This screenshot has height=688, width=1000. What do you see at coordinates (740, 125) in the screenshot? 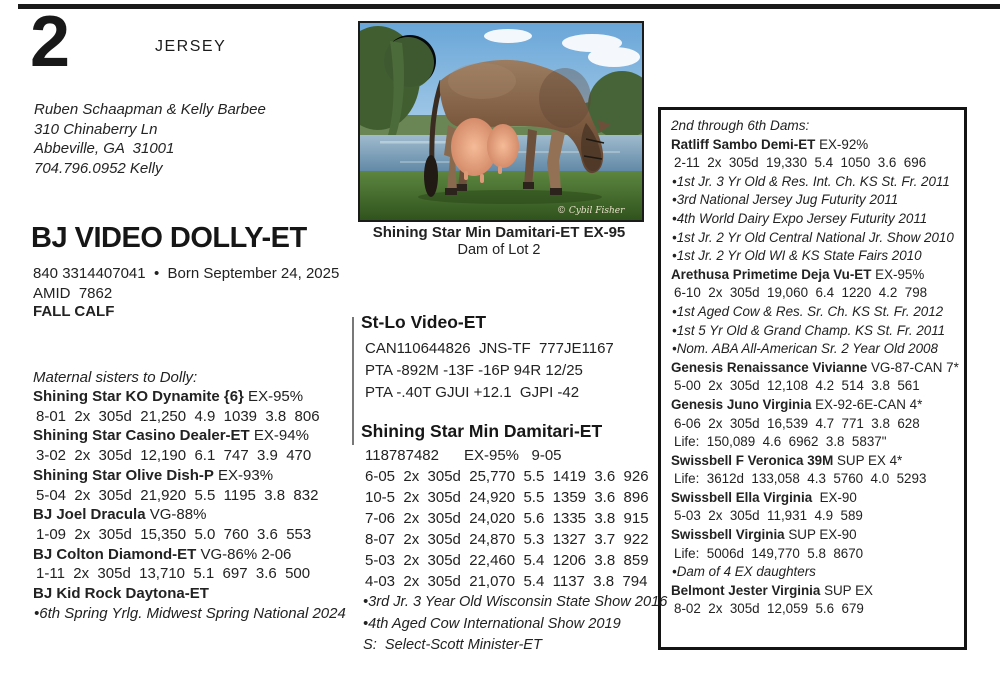
I see `dams-box-heading: 2nd through 6th Dams:` at bounding box center [740, 125].